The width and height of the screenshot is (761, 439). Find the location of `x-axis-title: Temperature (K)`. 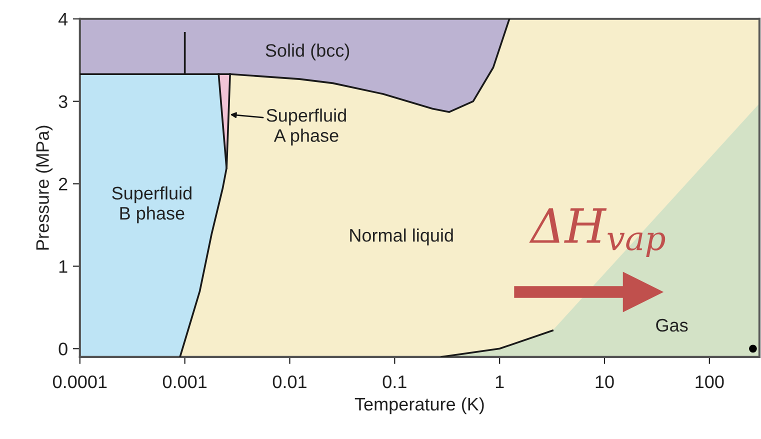

x-axis-title: Temperature (K) is located at coordinates (419, 405).